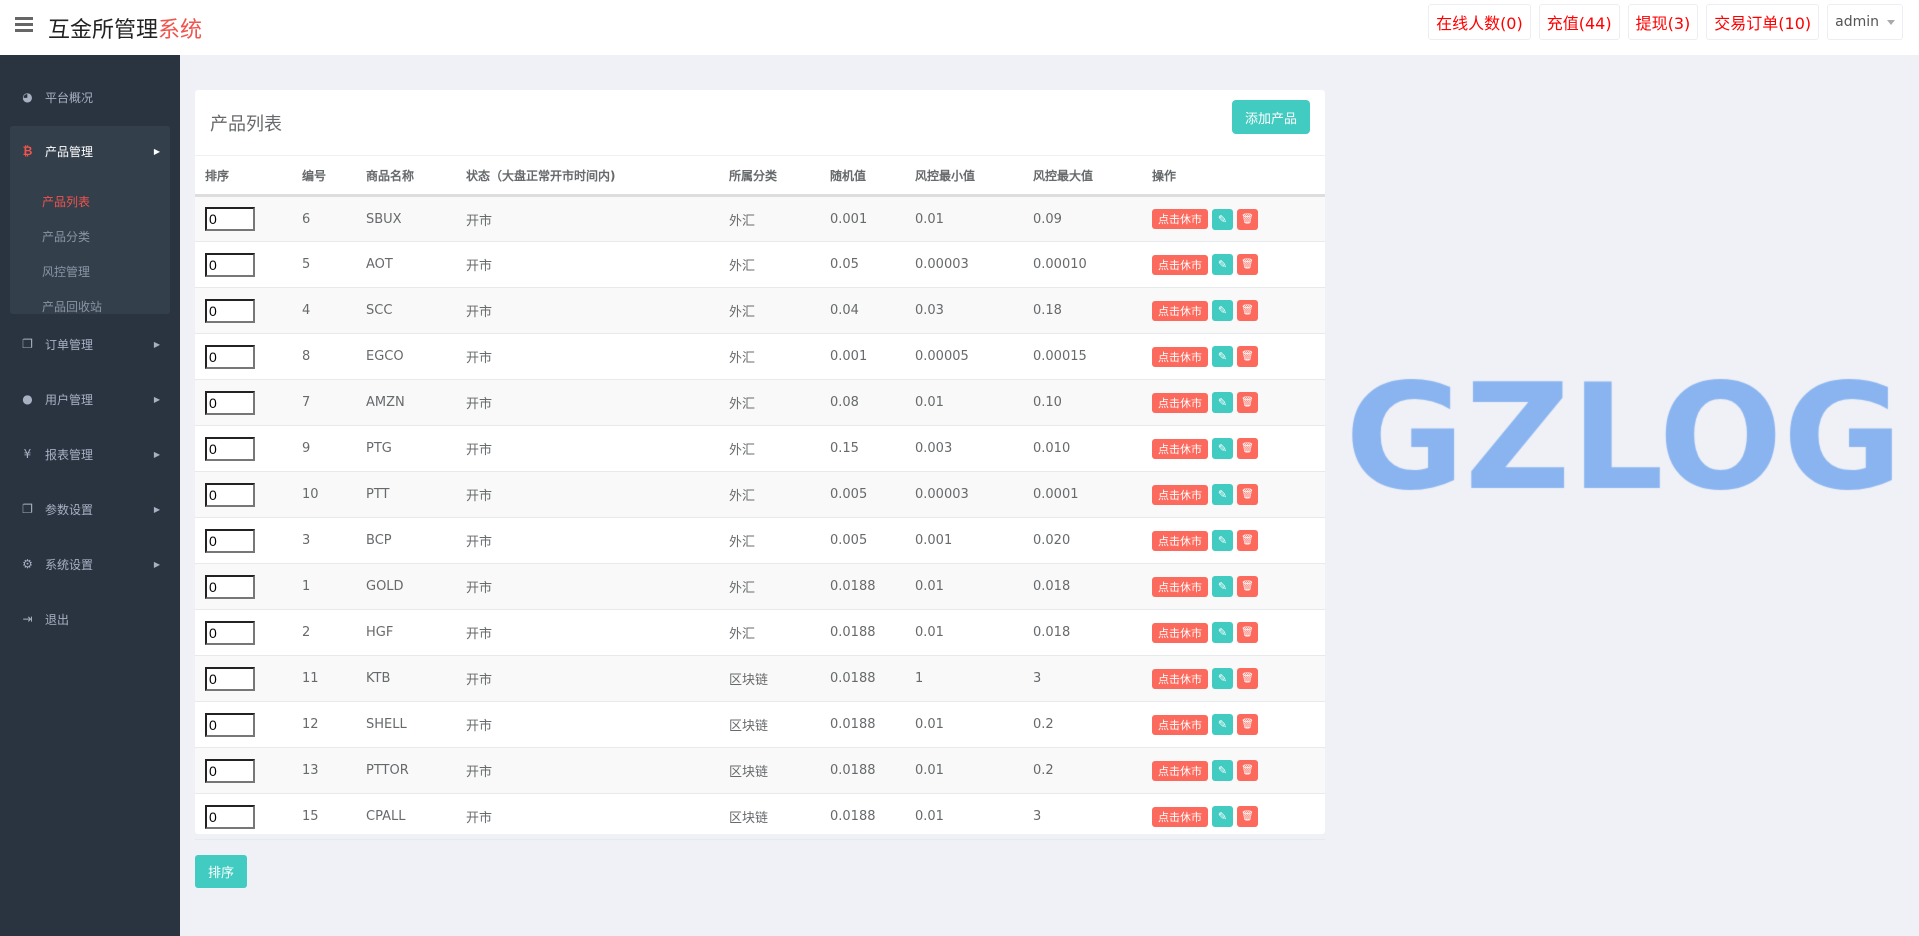 This screenshot has width=1919, height=936. Describe the element at coordinates (95, 151) in the screenshot. I see `sidebar-item-product: ₿ 产品管理 ▶` at that location.